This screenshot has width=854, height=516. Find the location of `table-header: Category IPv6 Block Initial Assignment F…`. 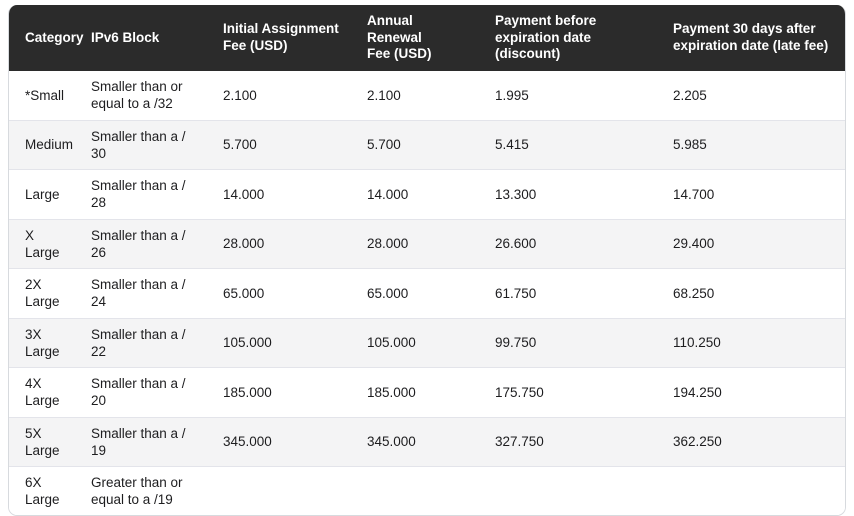

table-header: Category IPv6 Block Initial Assignment F… is located at coordinates (427, 38).